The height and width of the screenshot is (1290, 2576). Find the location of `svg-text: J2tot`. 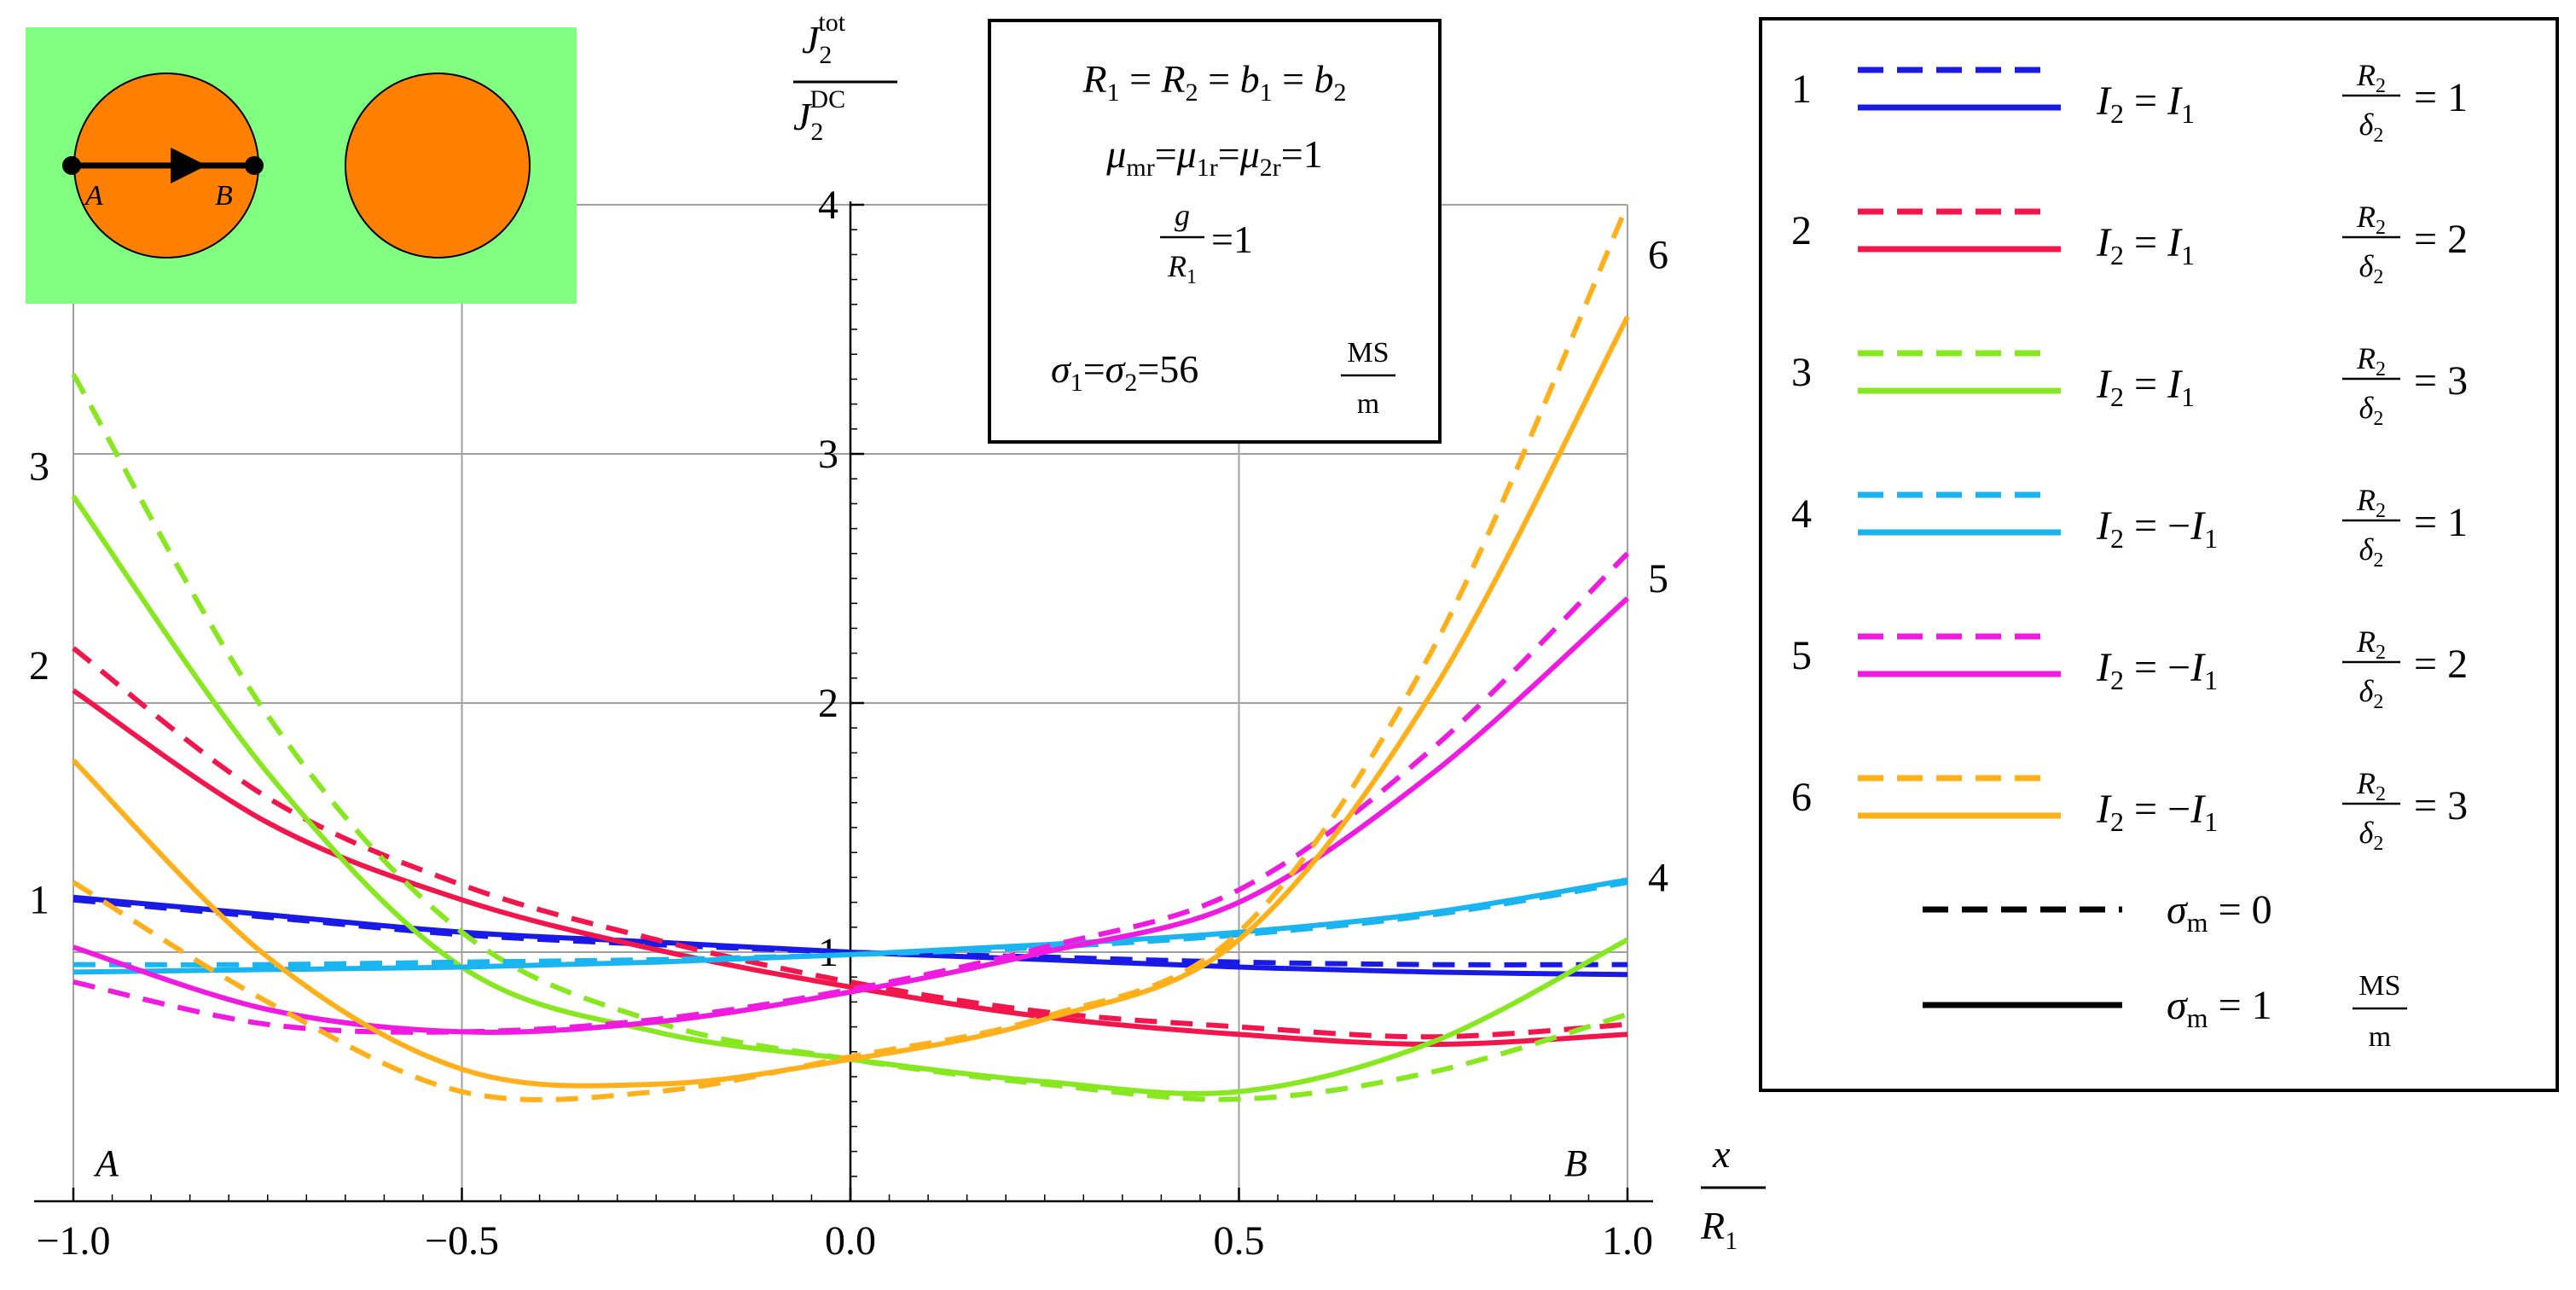

svg-text: J2tot is located at coordinates (824, 39).